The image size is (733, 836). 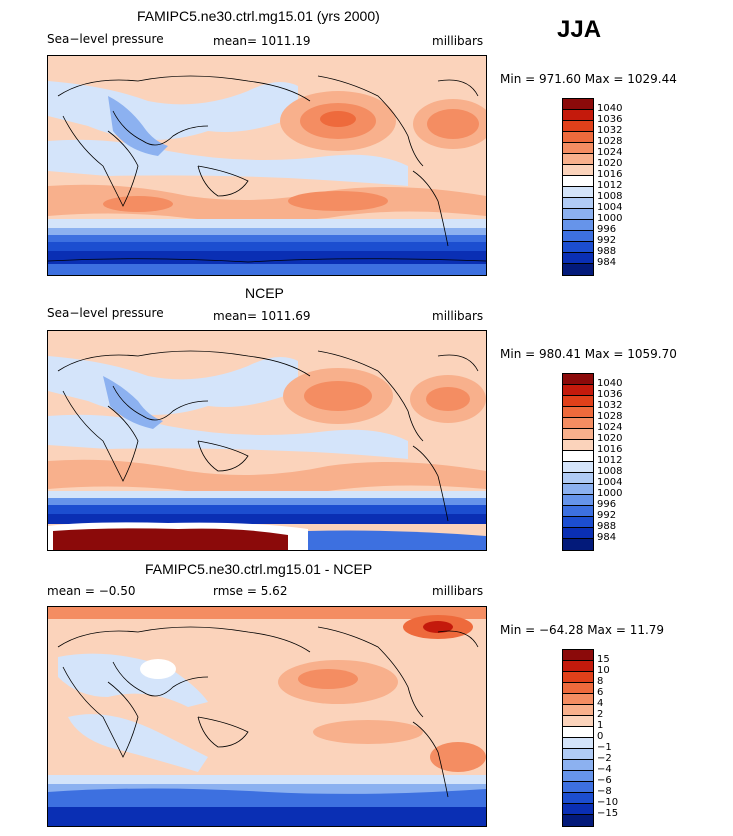 I want to click on panel2-minmax: Min = 980.41 Max = 1059.70, so click(x=588, y=354).